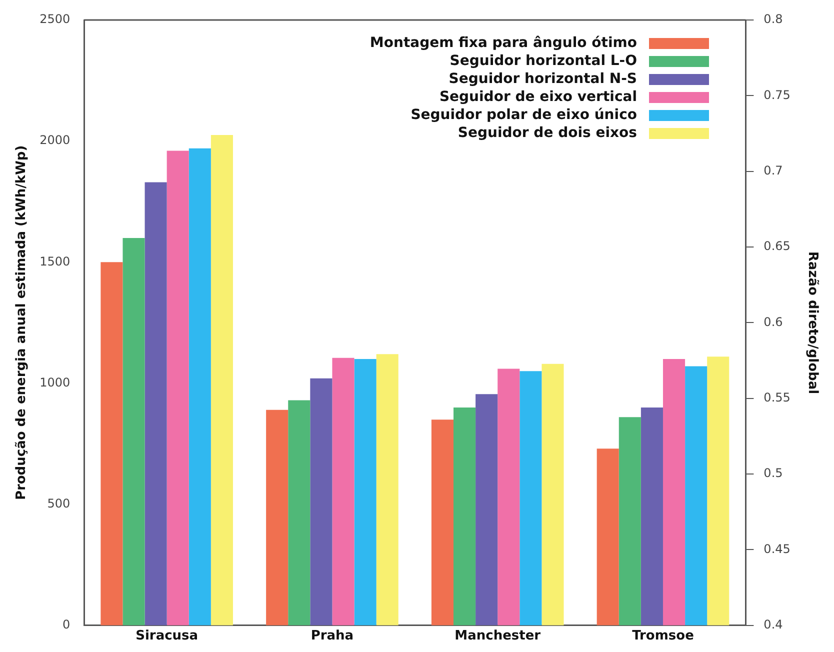 The width and height of the screenshot is (834, 652). What do you see at coordinates (55, 140) in the screenshot?
I see `y-tick-label: 2000` at bounding box center [55, 140].